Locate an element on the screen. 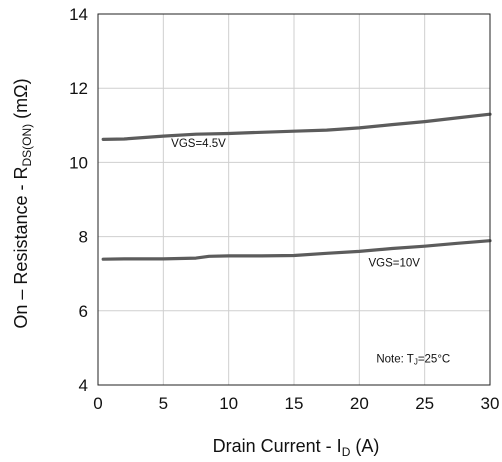  note-prefix: Note: T is located at coordinates (395, 360).